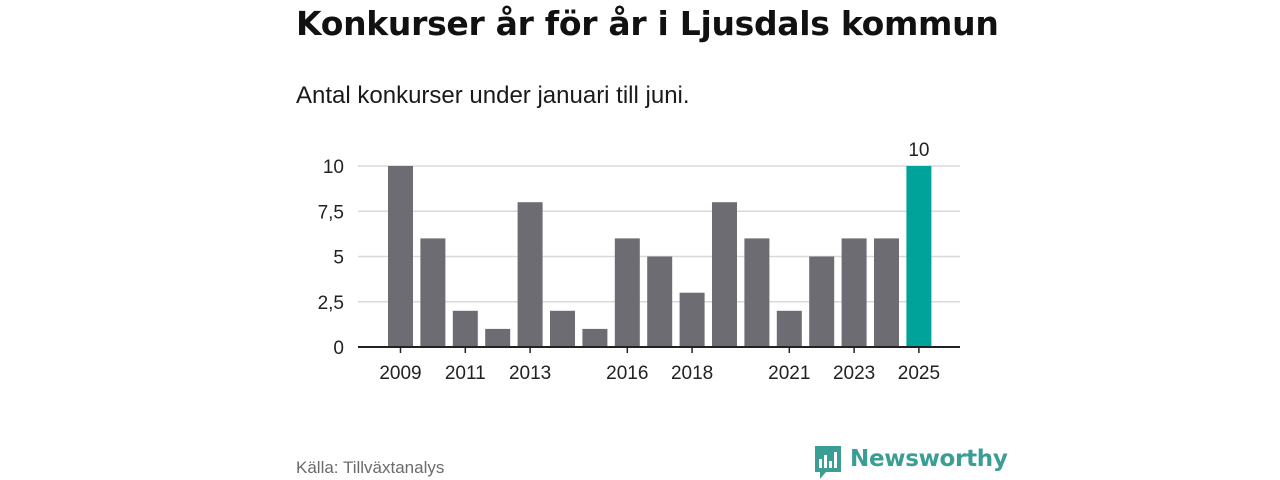 Image resolution: width=1280 pixels, height=480 pixels. What do you see at coordinates (338, 348) in the screenshot?
I see `y-tick-label: 0` at bounding box center [338, 348].